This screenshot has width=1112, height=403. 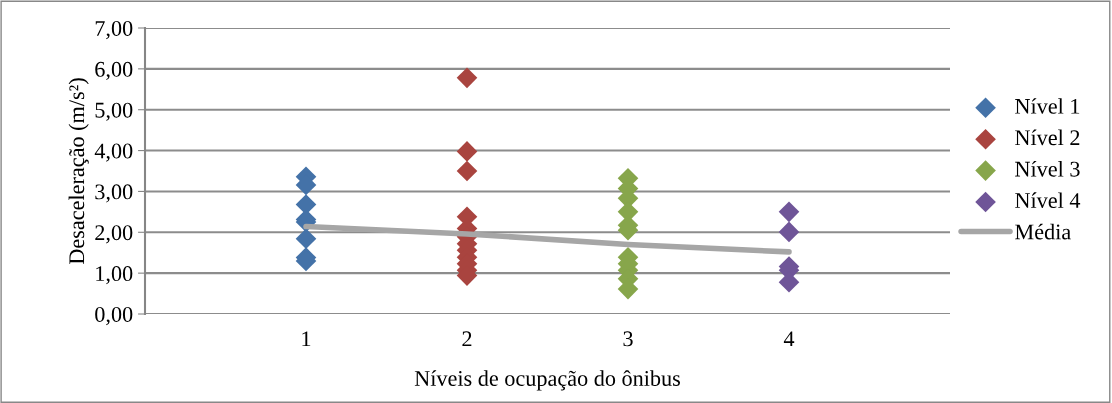 What do you see at coordinates (114, 70) in the screenshot?
I see `y-tick-label: 6,00` at bounding box center [114, 70].